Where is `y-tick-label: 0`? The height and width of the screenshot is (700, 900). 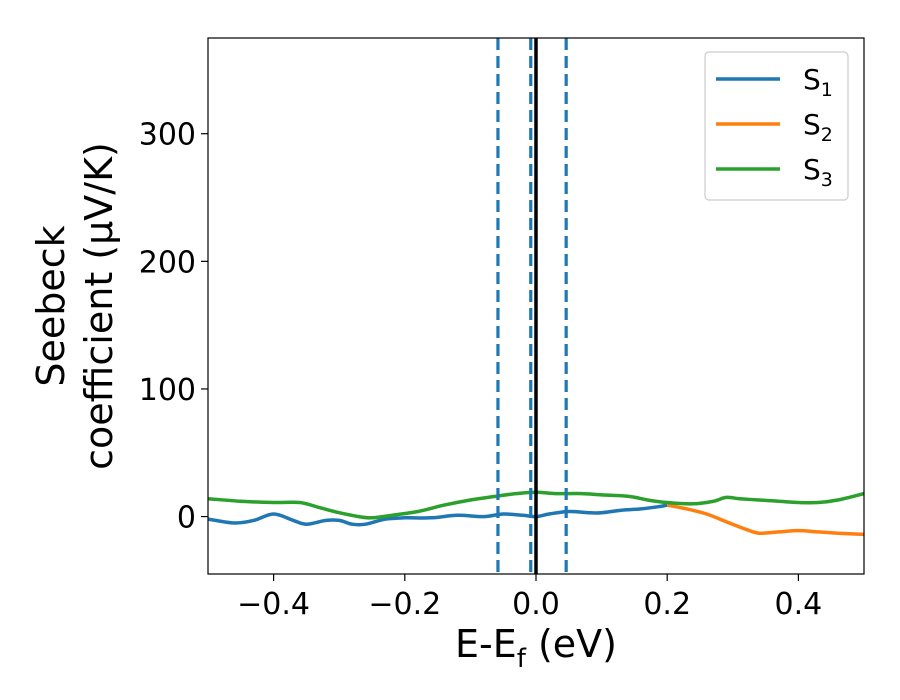 y-tick-label: 0 is located at coordinates (186, 518).